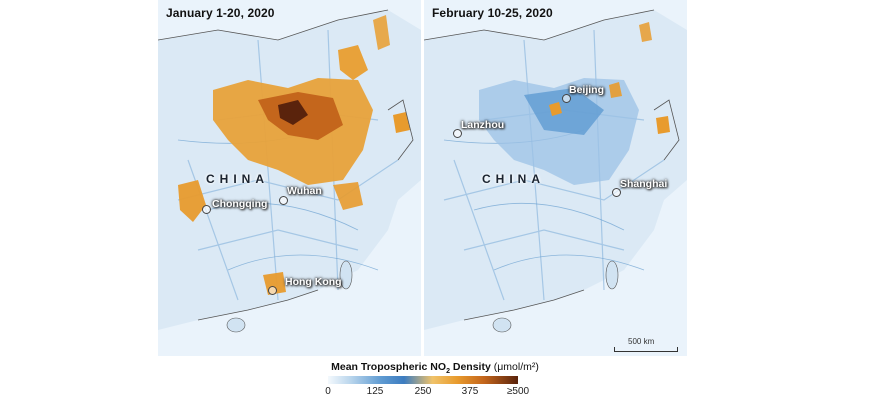 Image resolution: width=870 pixels, height=400 pixels. What do you see at coordinates (375, 391) in the screenshot?
I see `legend-tick-125: 125` at bounding box center [375, 391].